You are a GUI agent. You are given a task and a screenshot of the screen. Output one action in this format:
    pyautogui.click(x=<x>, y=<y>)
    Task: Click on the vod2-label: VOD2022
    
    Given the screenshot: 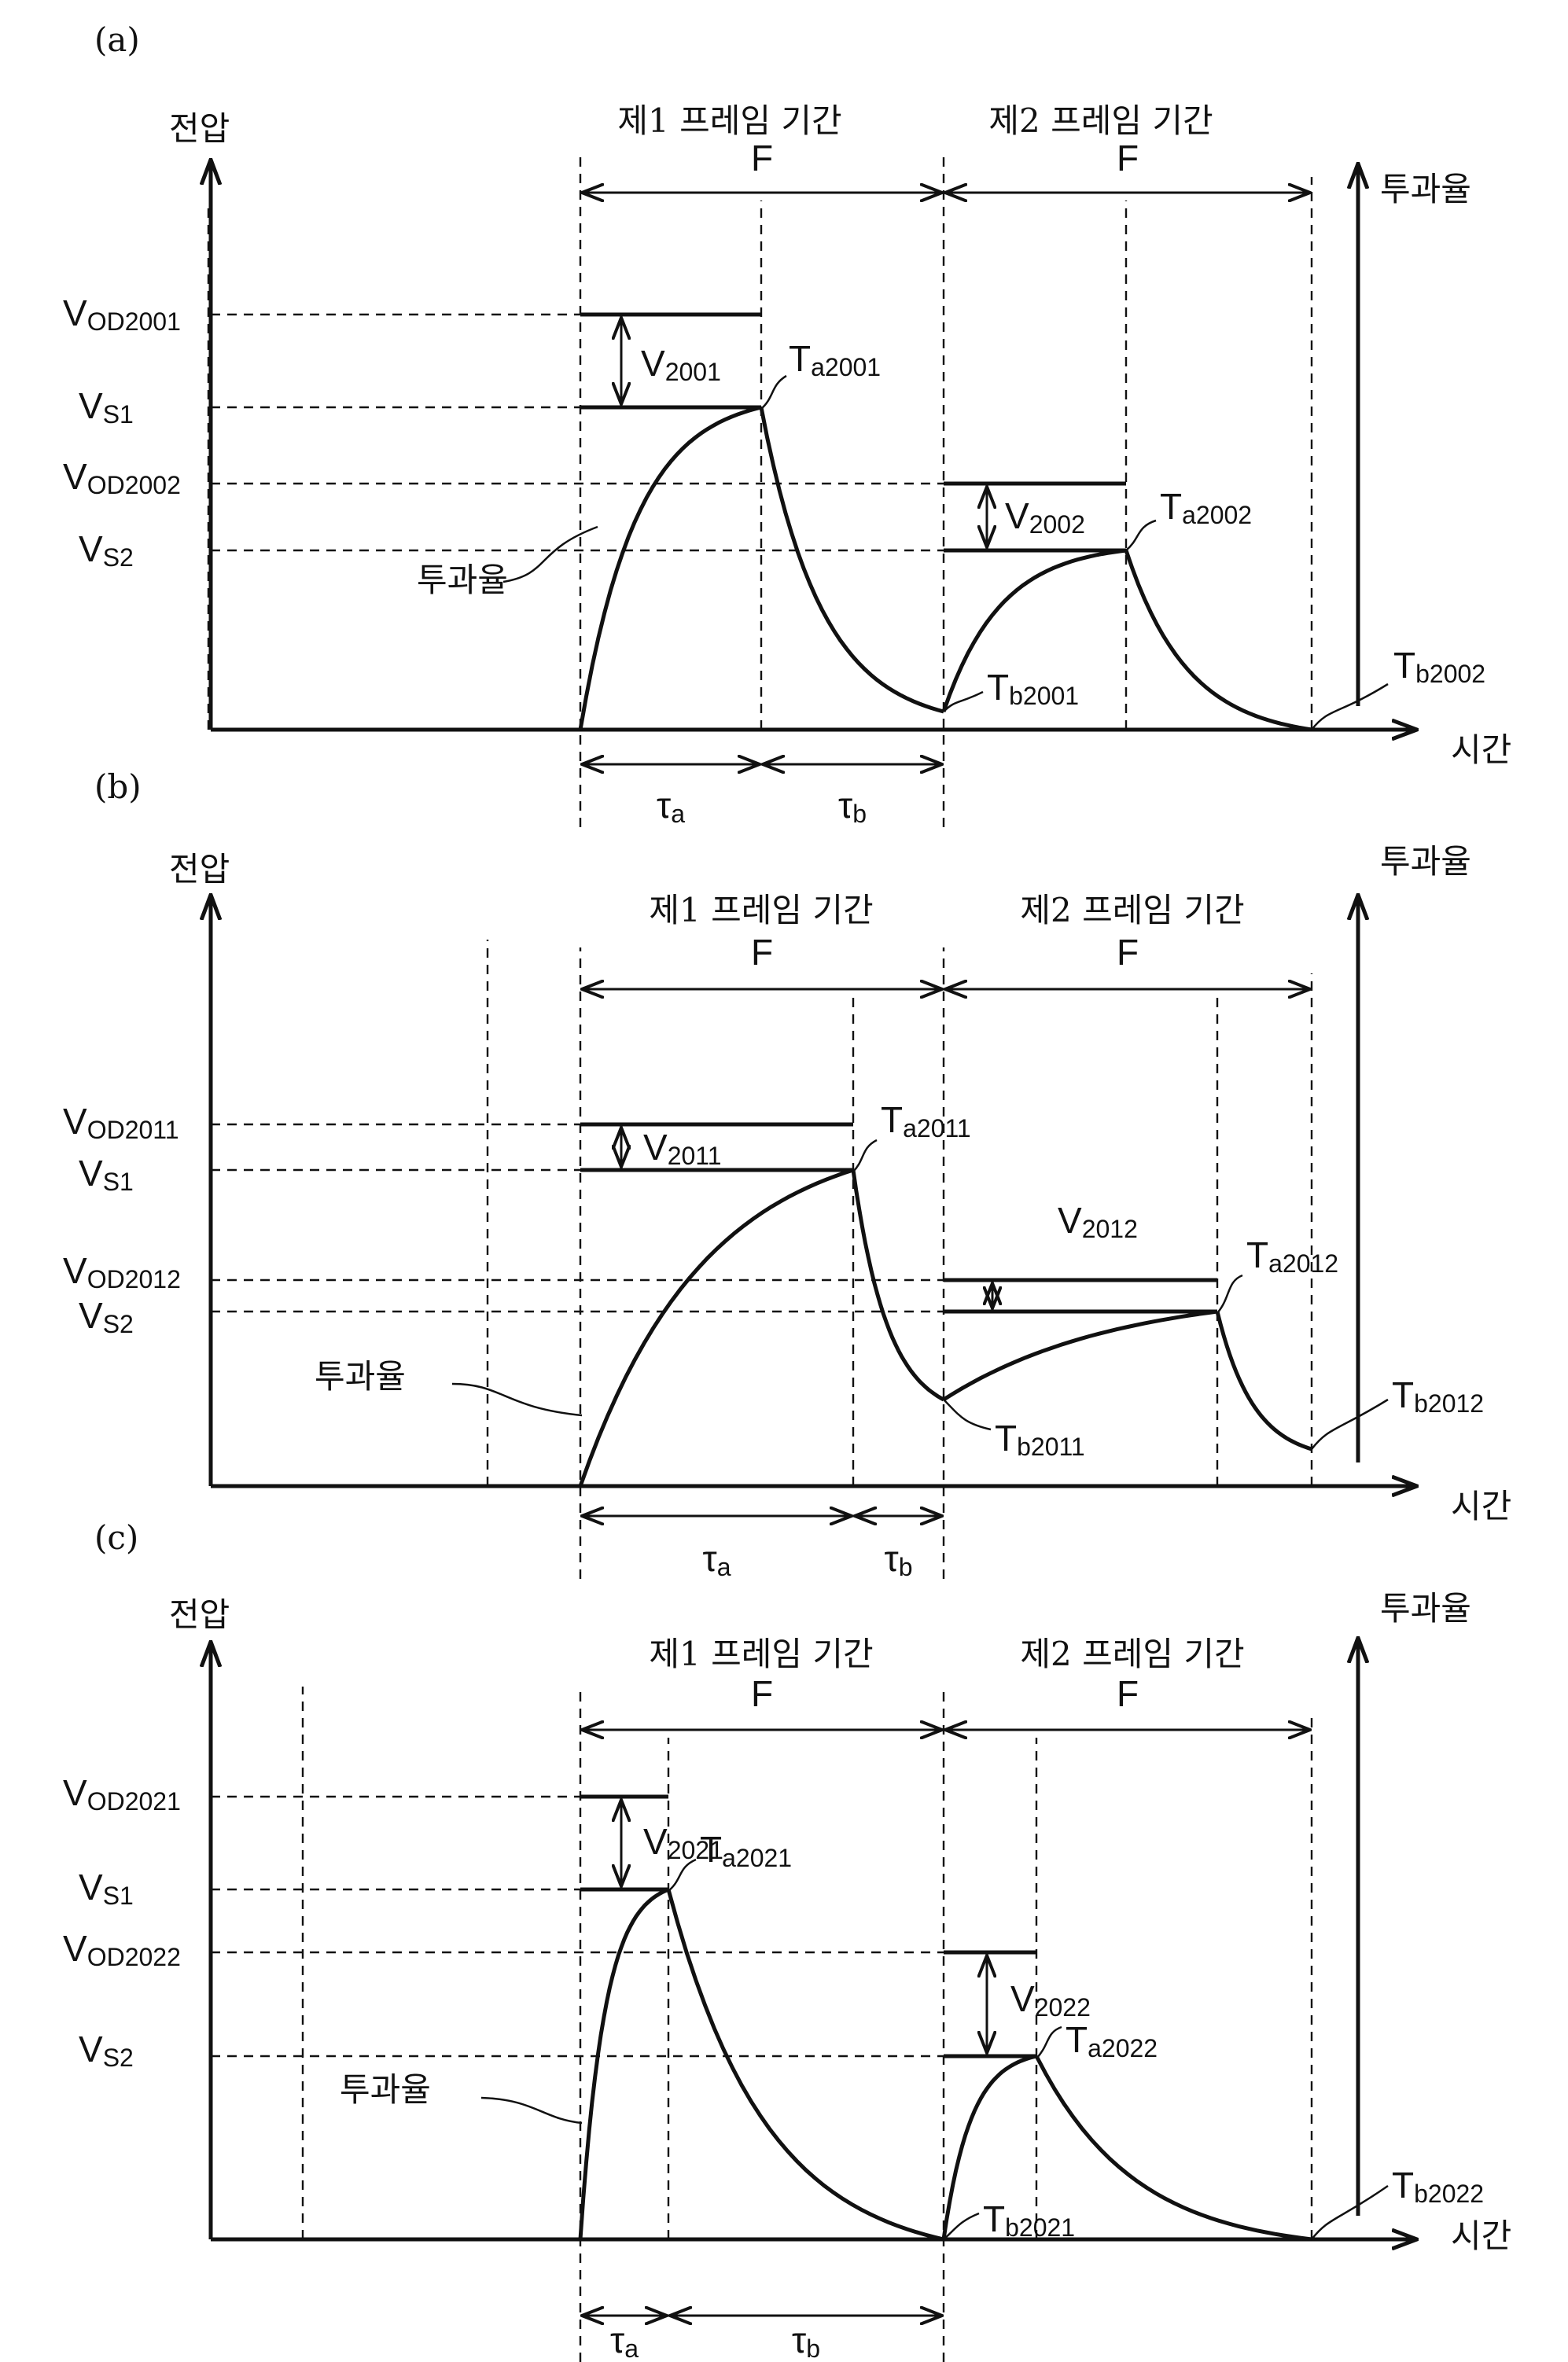 What is the action you would take?
    pyautogui.click(x=122, y=1949)
    